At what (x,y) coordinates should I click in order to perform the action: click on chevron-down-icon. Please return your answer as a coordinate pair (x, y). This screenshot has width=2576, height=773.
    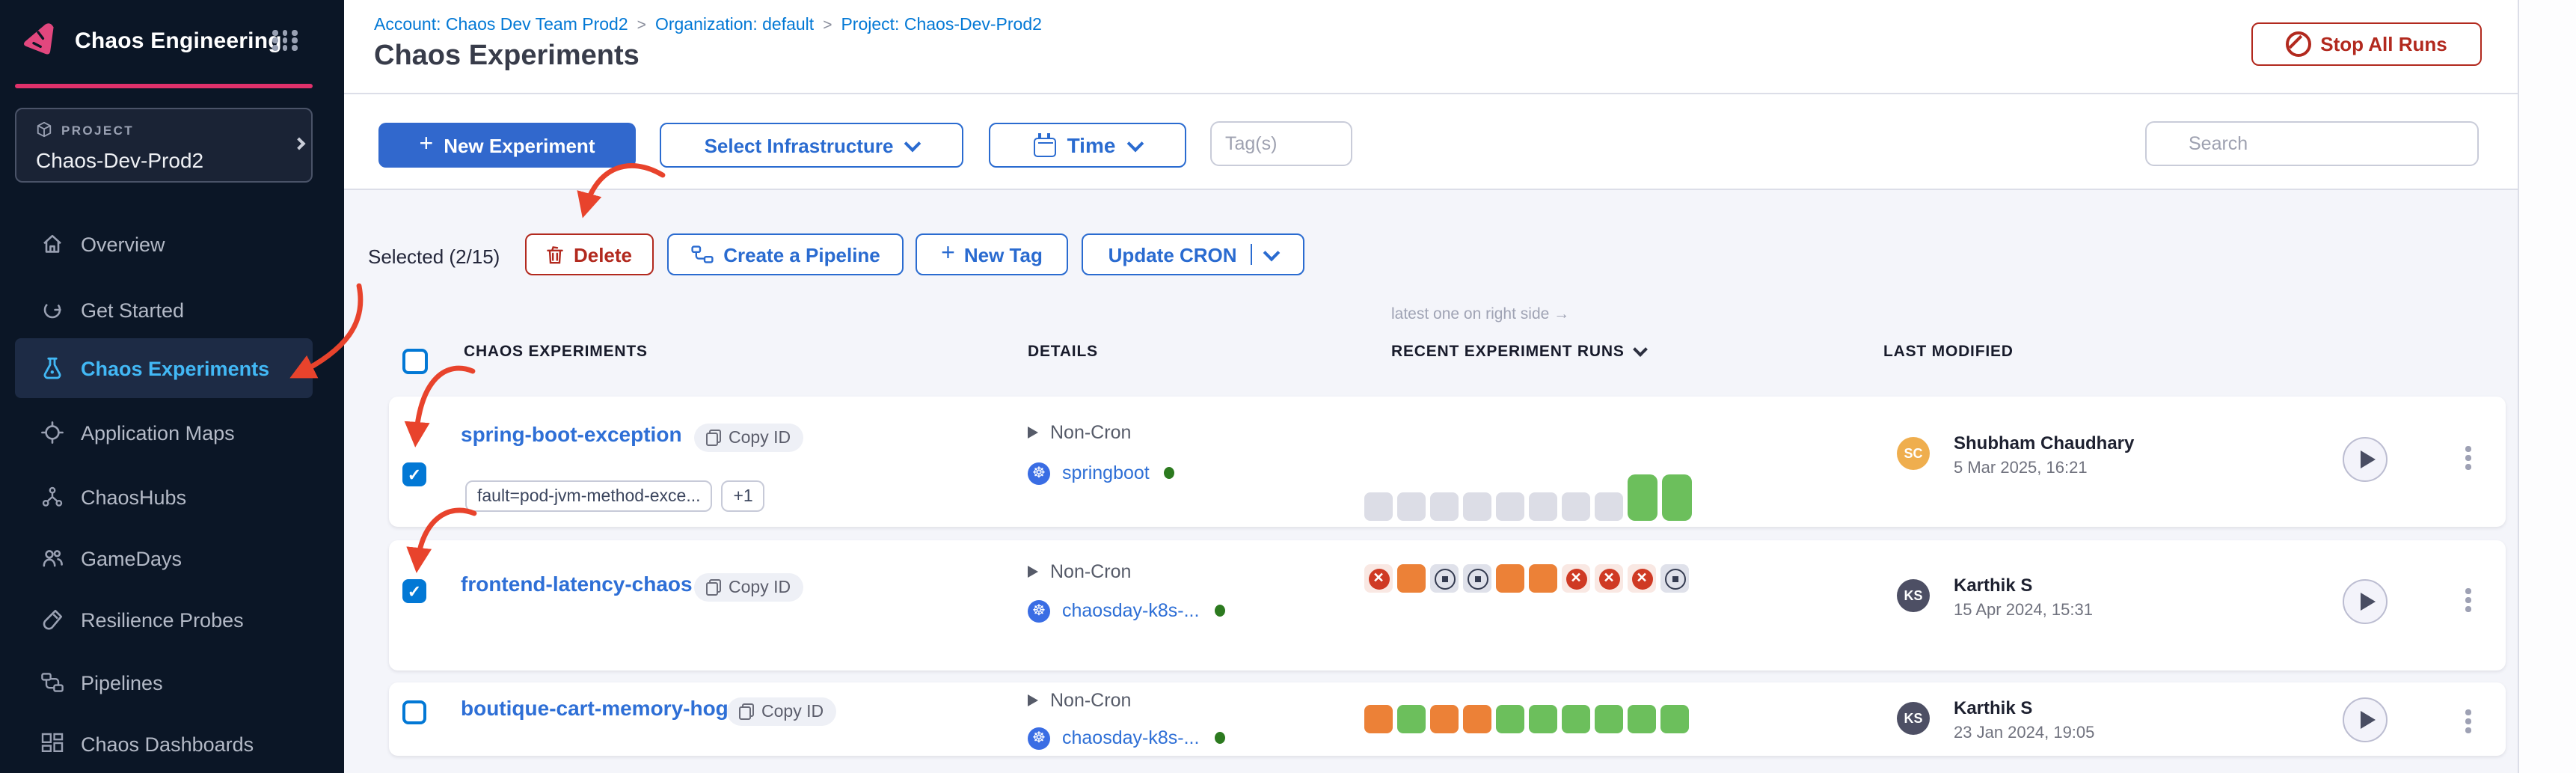
    Looking at the image, I should click on (912, 143).